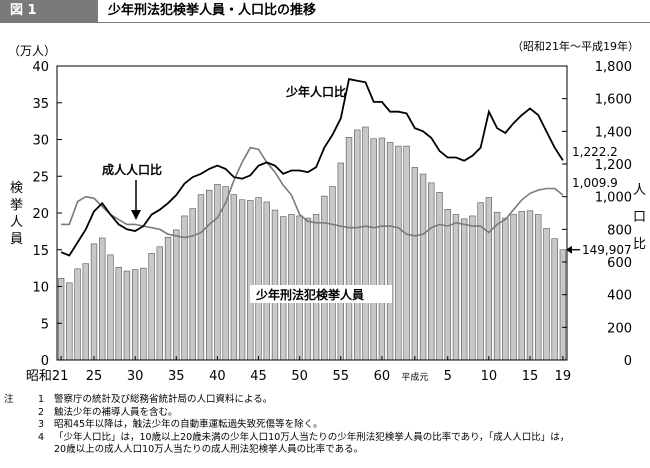  What do you see at coordinates (209, 449) in the screenshot?
I see `note-continuation: 20歳以上の成人人口10万人当たりの成人刑法犯検挙人員の比率である。` at bounding box center [209, 449].